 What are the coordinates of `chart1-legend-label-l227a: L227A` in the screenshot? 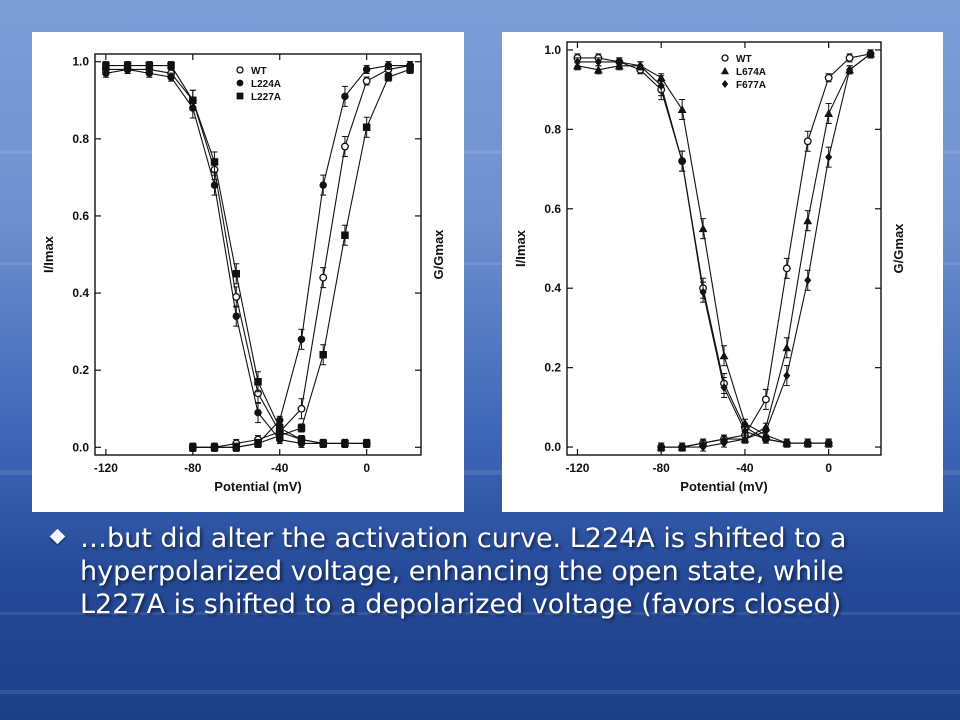 It's located at (266, 97).